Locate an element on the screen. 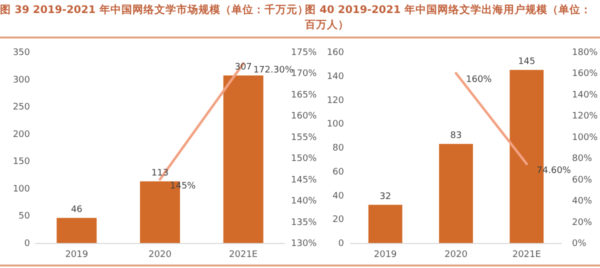 The height and width of the screenshot is (268, 600). y-tick-label: 50 is located at coordinates (24, 217).